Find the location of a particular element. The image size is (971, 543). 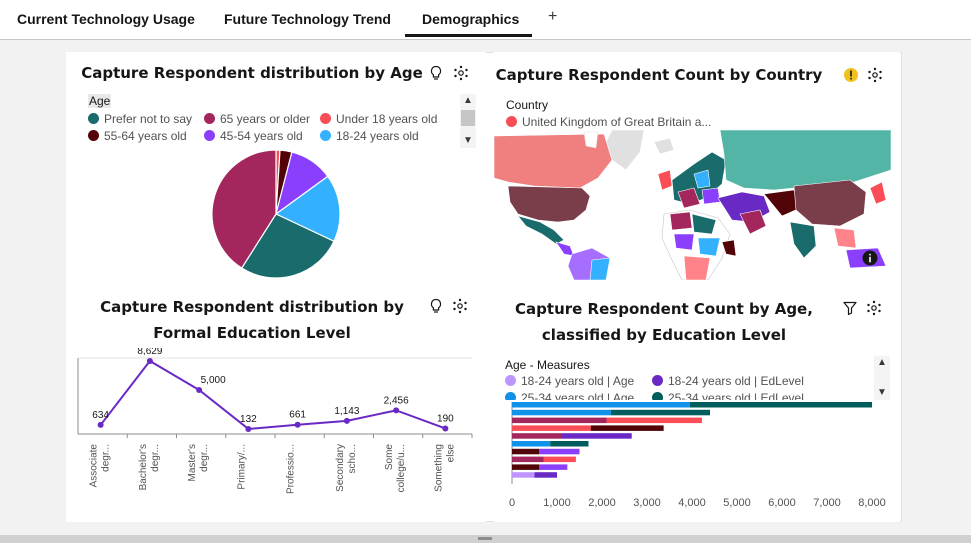

tab-future-technology-trend: Future Technology Trend is located at coordinates (307, 19).